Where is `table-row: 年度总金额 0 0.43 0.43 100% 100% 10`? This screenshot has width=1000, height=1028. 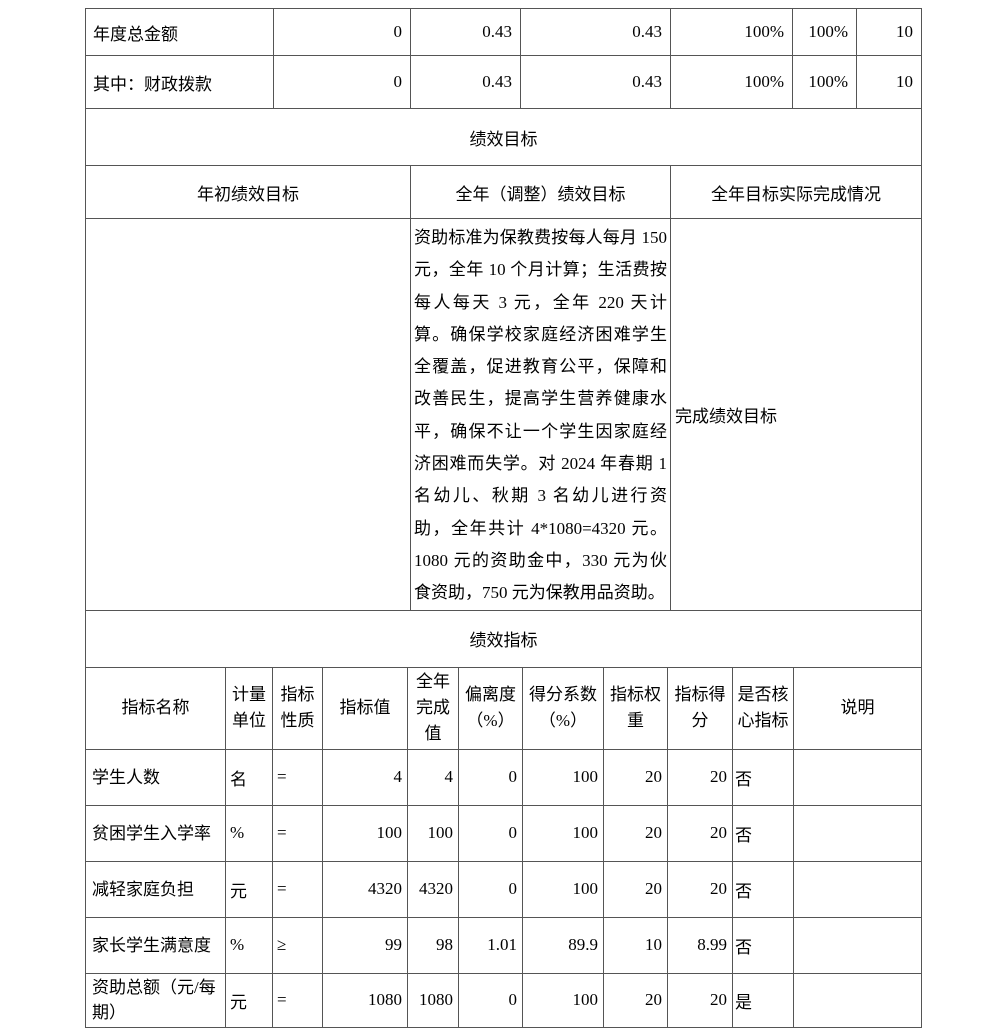 table-row: 年度总金额 0 0.43 0.43 100% 100% 10 is located at coordinates (503, 32).